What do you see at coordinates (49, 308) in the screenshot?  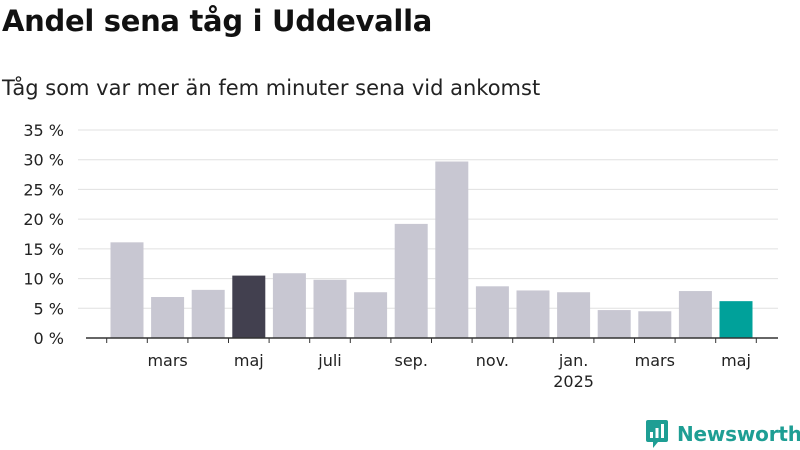 I see `y-tick-label: 5 %` at bounding box center [49, 308].